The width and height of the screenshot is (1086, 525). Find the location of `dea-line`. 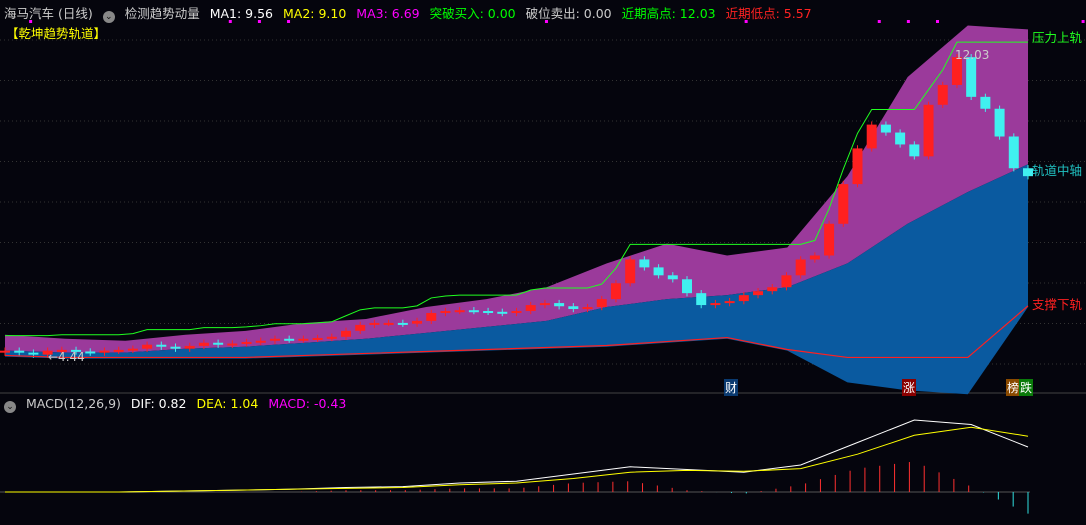

dea-line is located at coordinates (517, 459).